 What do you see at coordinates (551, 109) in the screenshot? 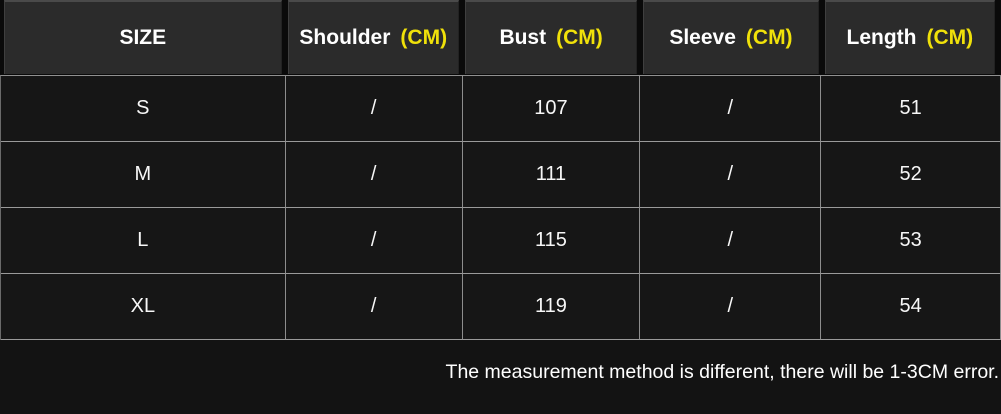
I see `cell-bust: 107` at bounding box center [551, 109].